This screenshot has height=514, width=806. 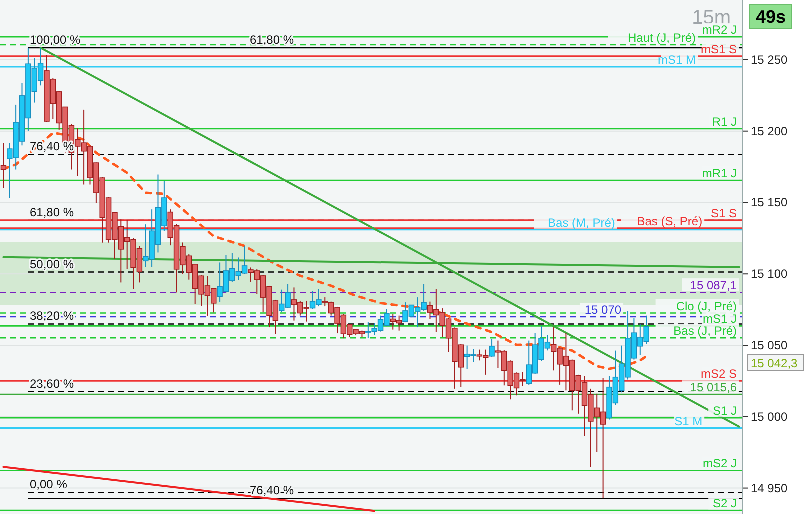 I want to click on ref-line-label: Bas (J, Pré), so click(x=705, y=331).